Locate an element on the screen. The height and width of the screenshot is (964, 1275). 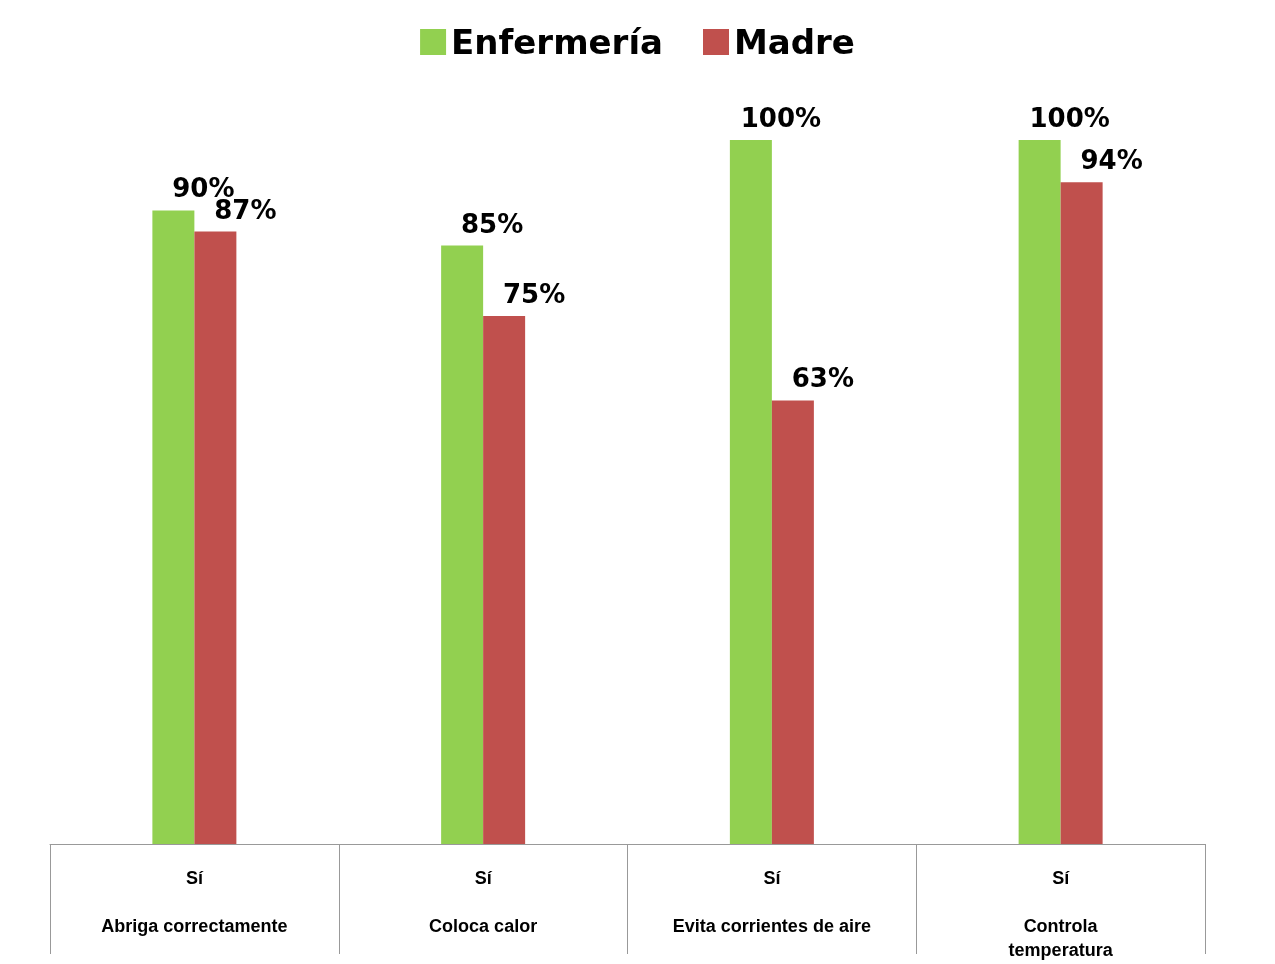
data-label: 63% is located at coordinates (822, 378).